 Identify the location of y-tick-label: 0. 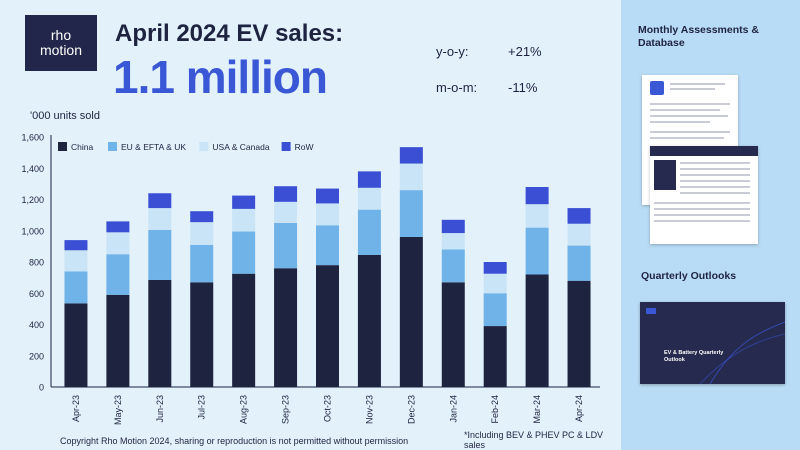
(41, 388).